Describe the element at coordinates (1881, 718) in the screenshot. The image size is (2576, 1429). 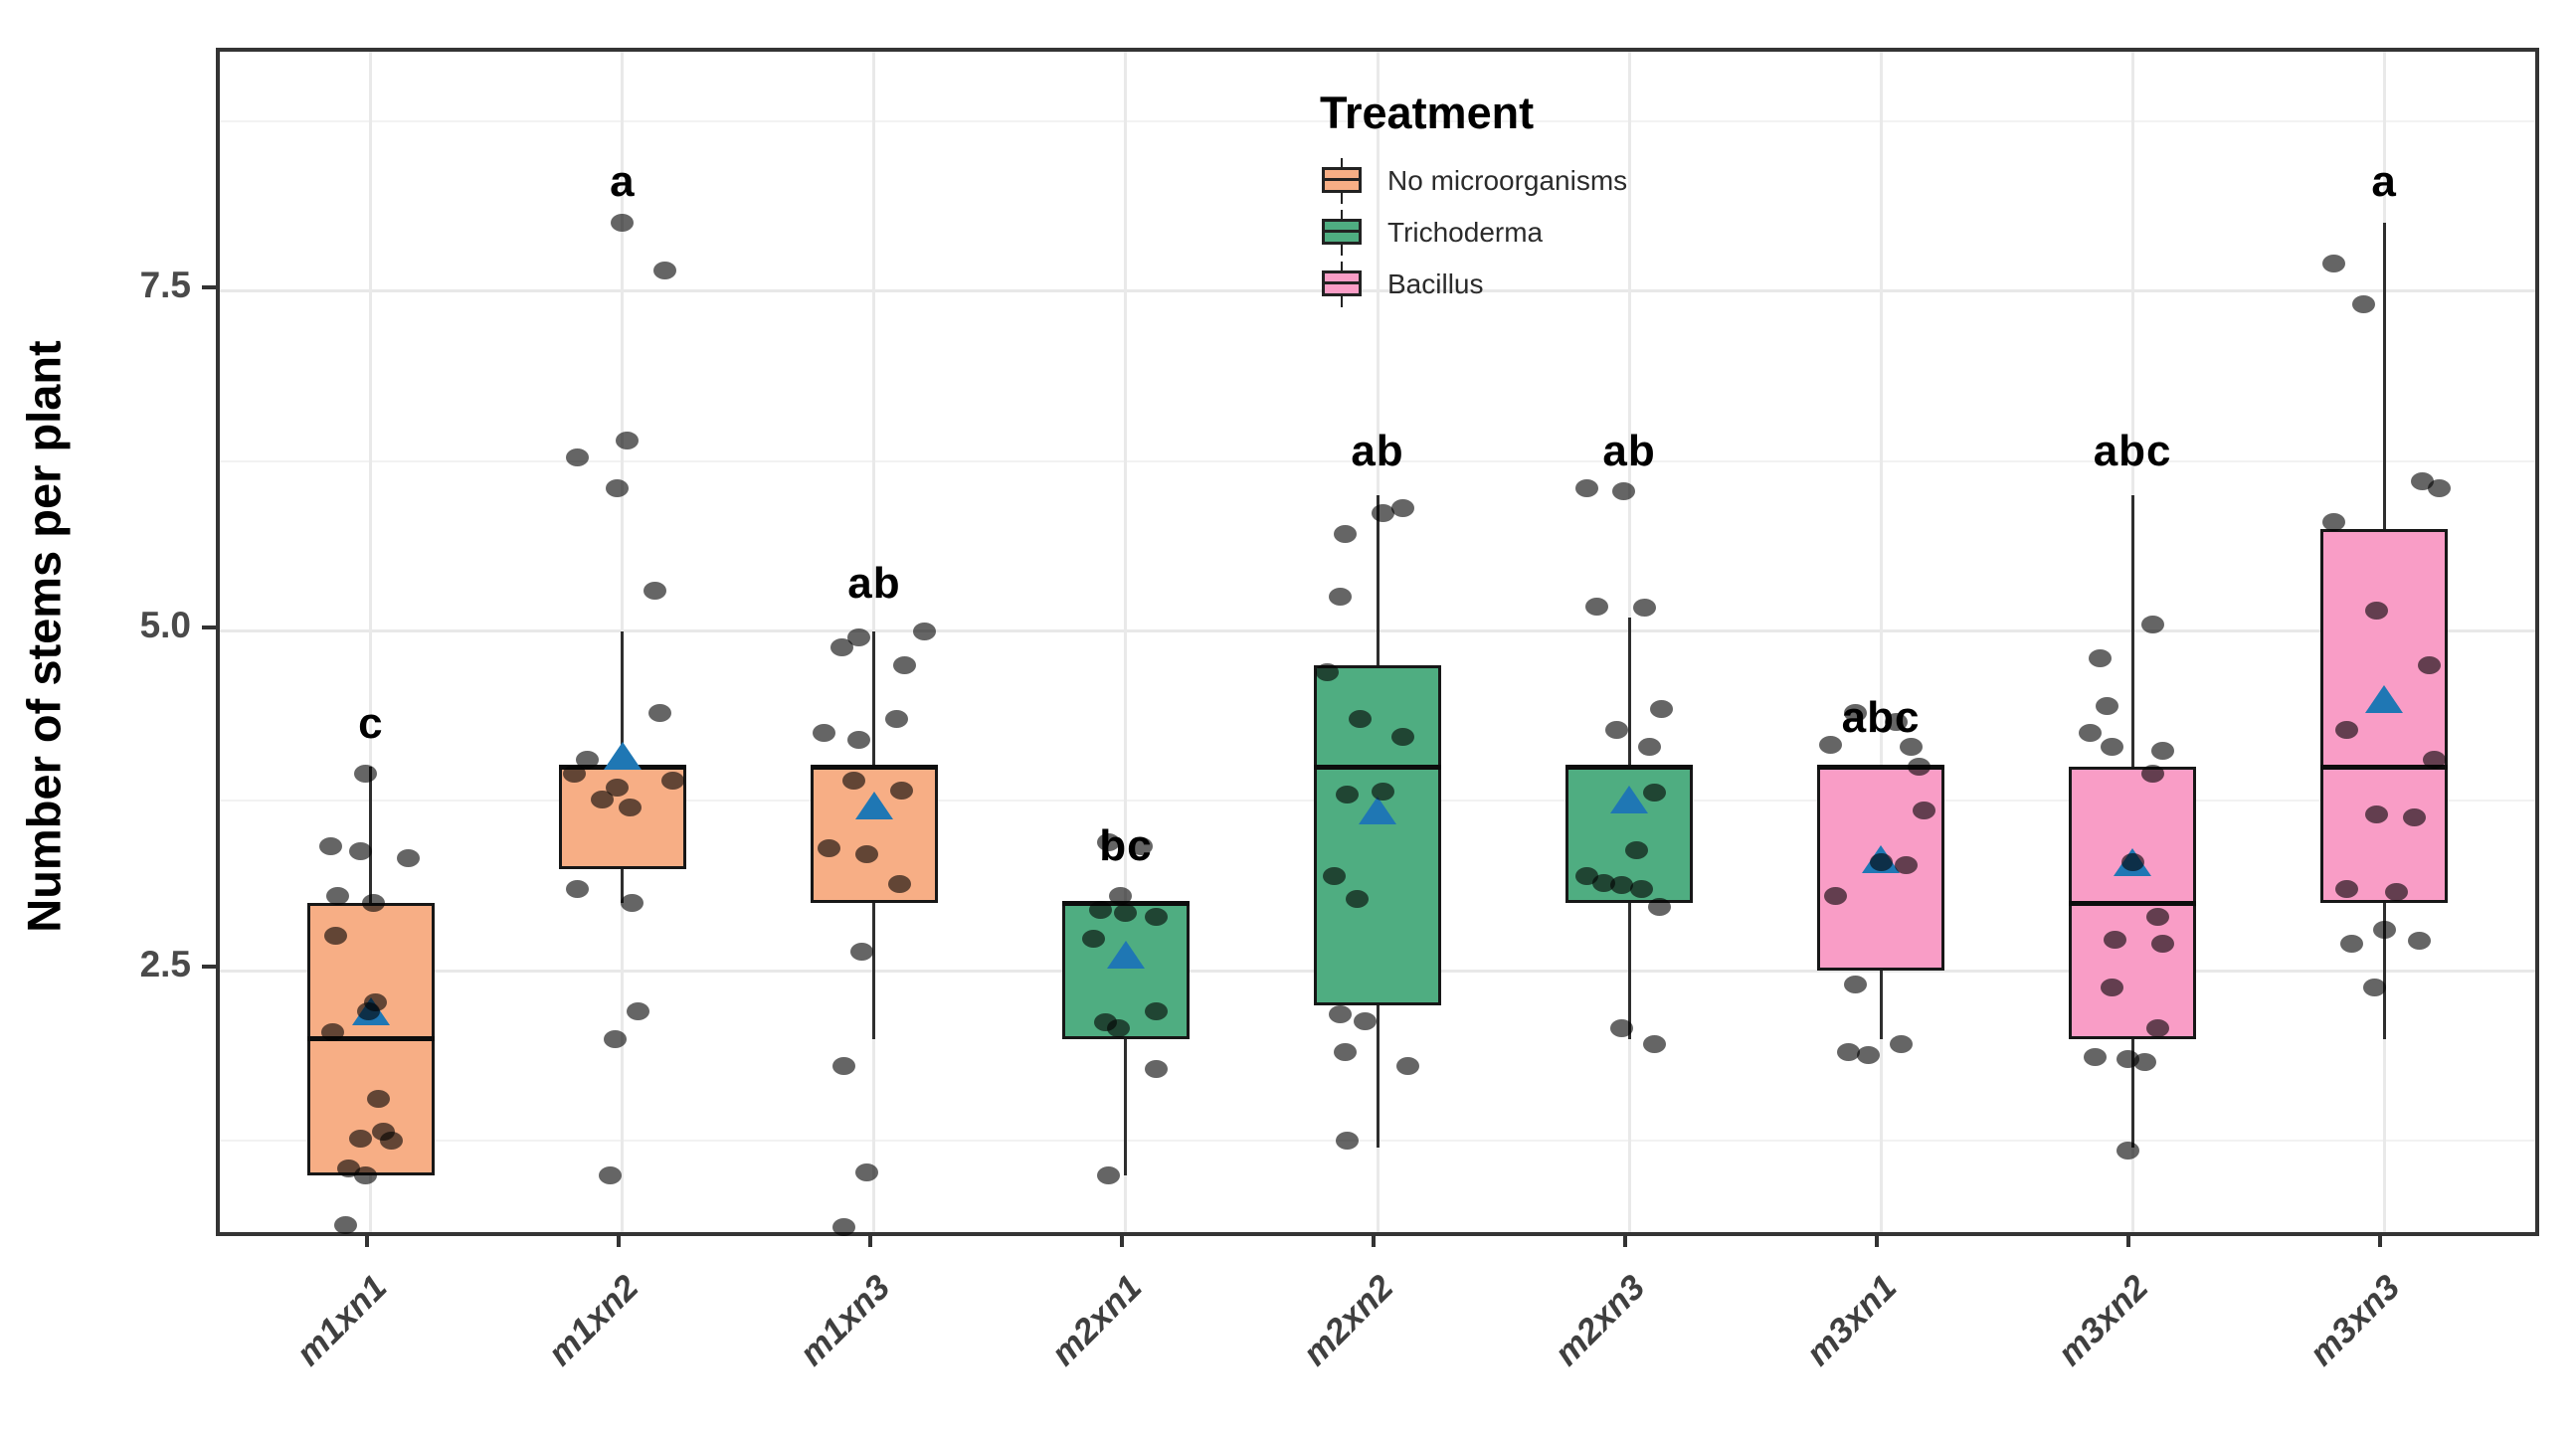
I see `significance-letter: abc` at that location.